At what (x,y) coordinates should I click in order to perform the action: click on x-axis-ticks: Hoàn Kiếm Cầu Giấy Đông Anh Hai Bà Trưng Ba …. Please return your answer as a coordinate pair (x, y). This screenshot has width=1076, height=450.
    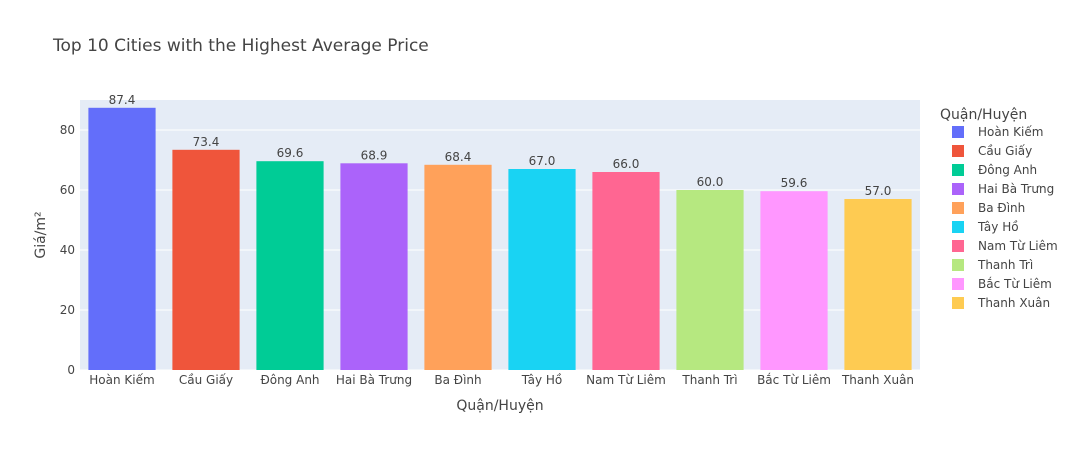
    Looking at the image, I should click on (501, 380).